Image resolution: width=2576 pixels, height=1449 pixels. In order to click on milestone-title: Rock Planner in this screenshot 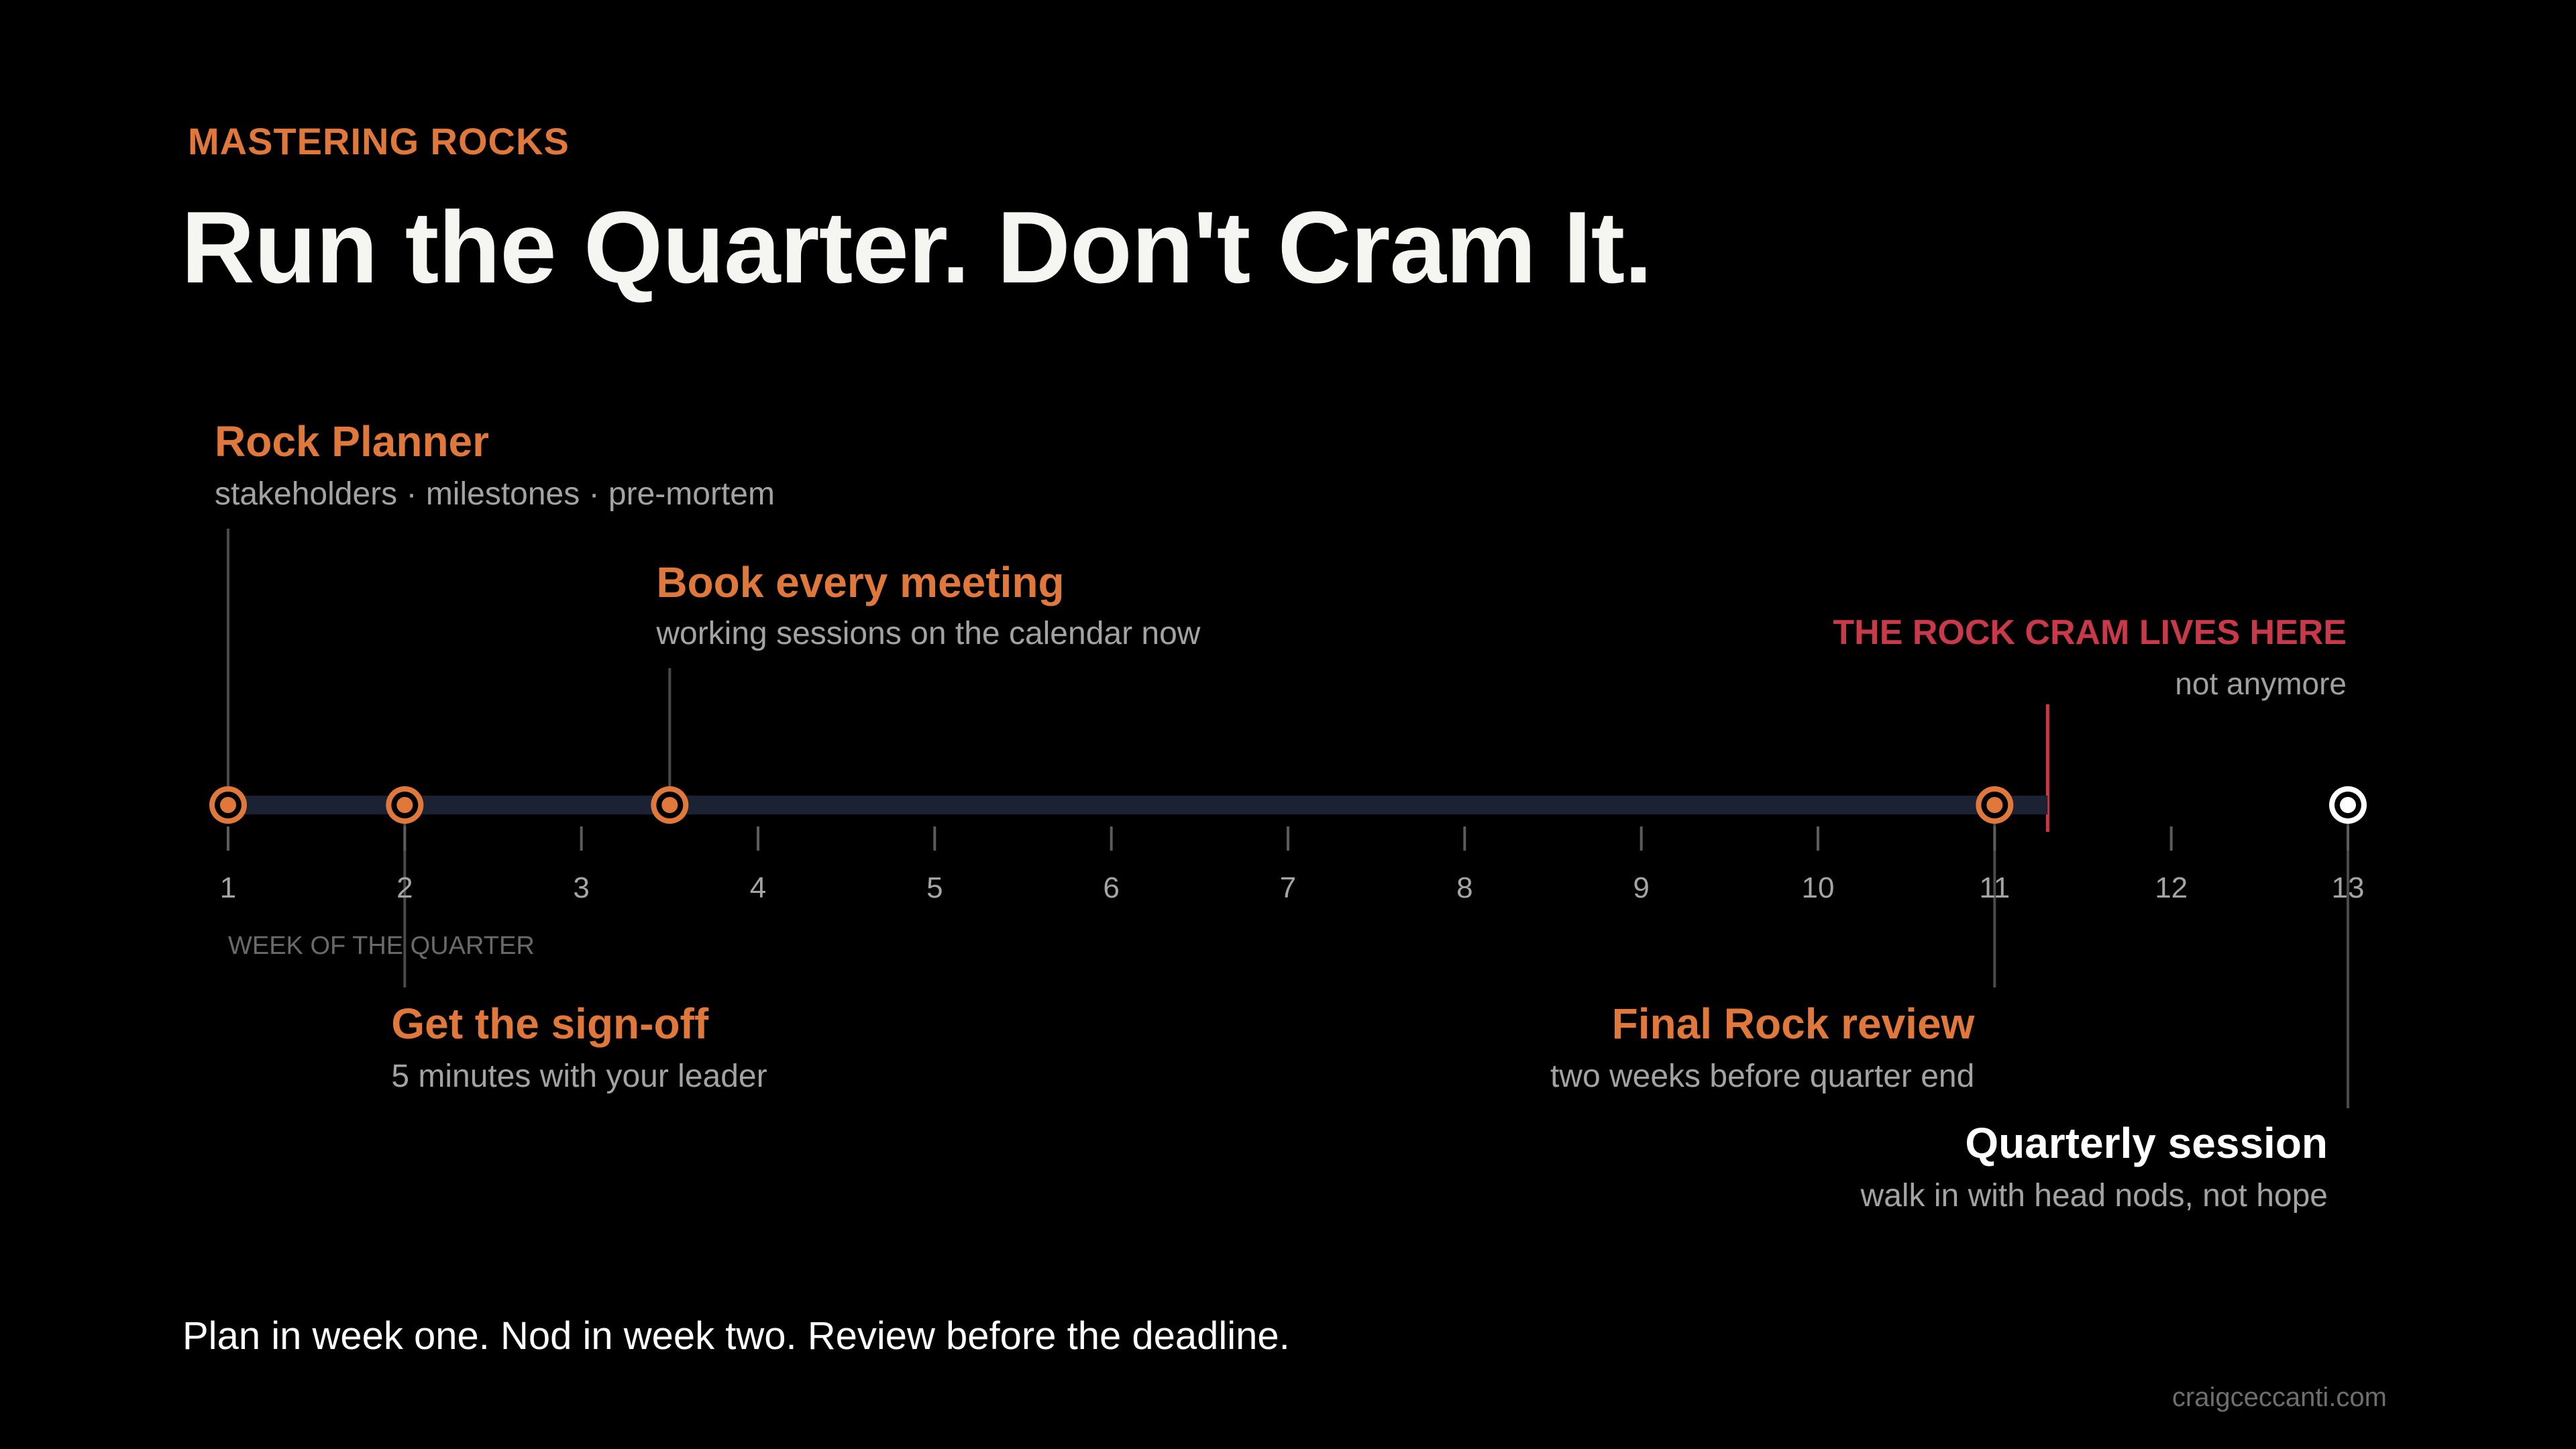, I will do `click(352, 441)`.